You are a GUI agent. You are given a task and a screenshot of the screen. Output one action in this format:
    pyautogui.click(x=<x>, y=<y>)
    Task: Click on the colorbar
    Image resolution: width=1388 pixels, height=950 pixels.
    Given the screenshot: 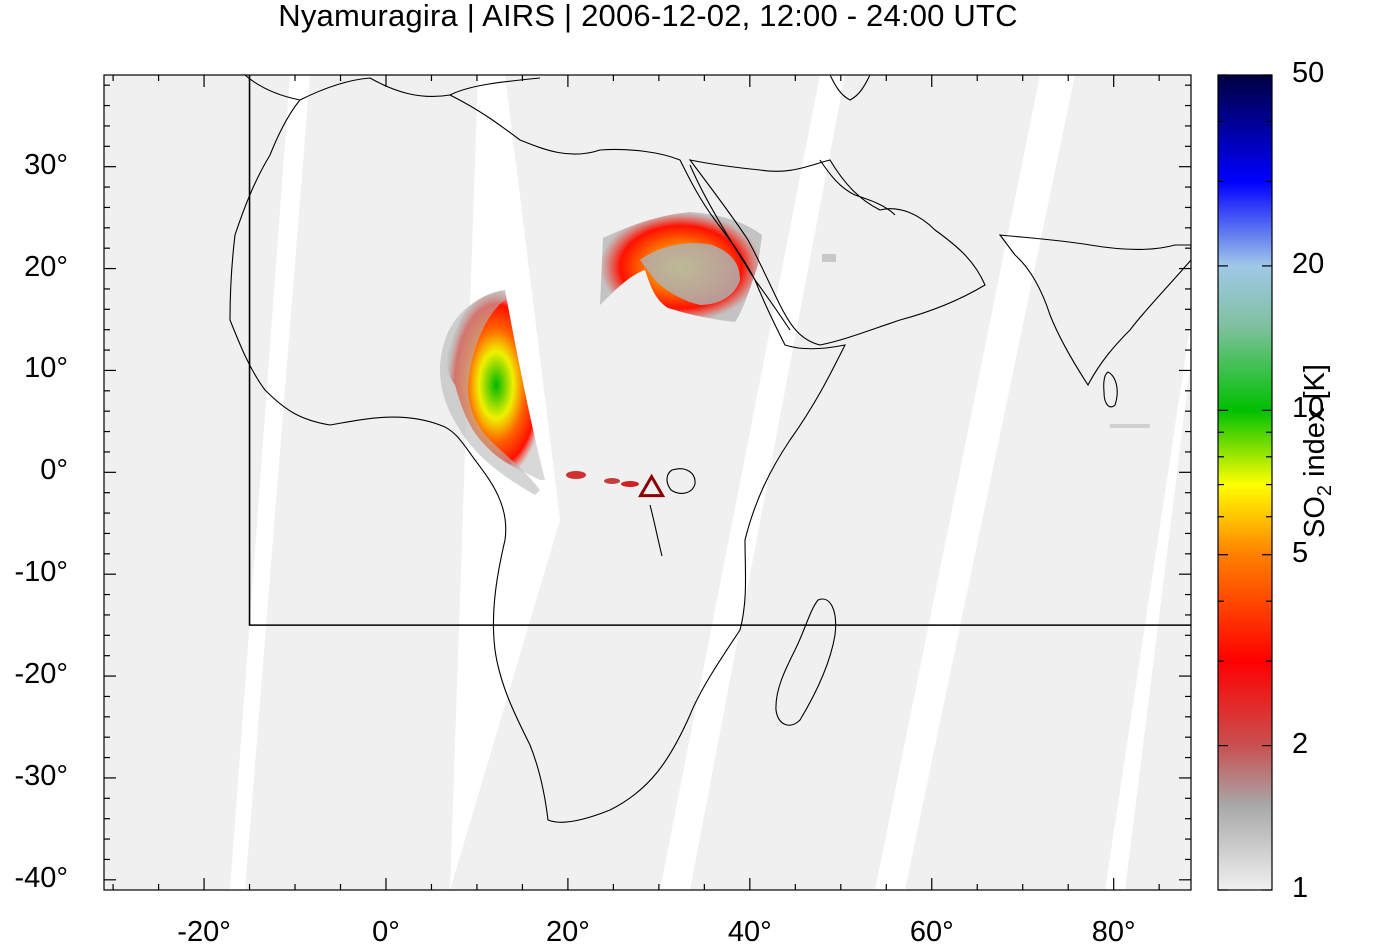 What is the action you would take?
    pyautogui.click(x=1245, y=482)
    